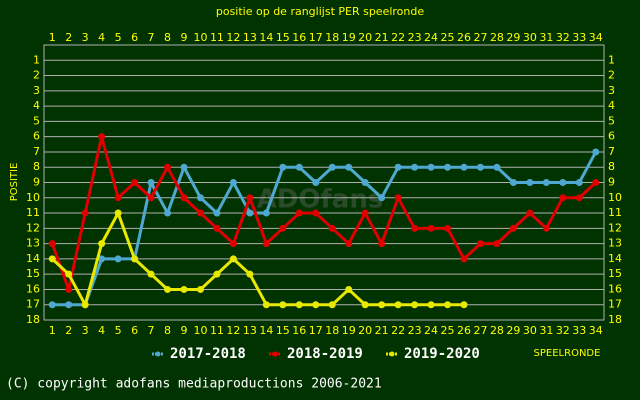 The height and width of the screenshot is (400, 640). What do you see at coordinates (134, 330) in the screenshot?
I see `x-tick-label: 6` at bounding box center [134, 330].